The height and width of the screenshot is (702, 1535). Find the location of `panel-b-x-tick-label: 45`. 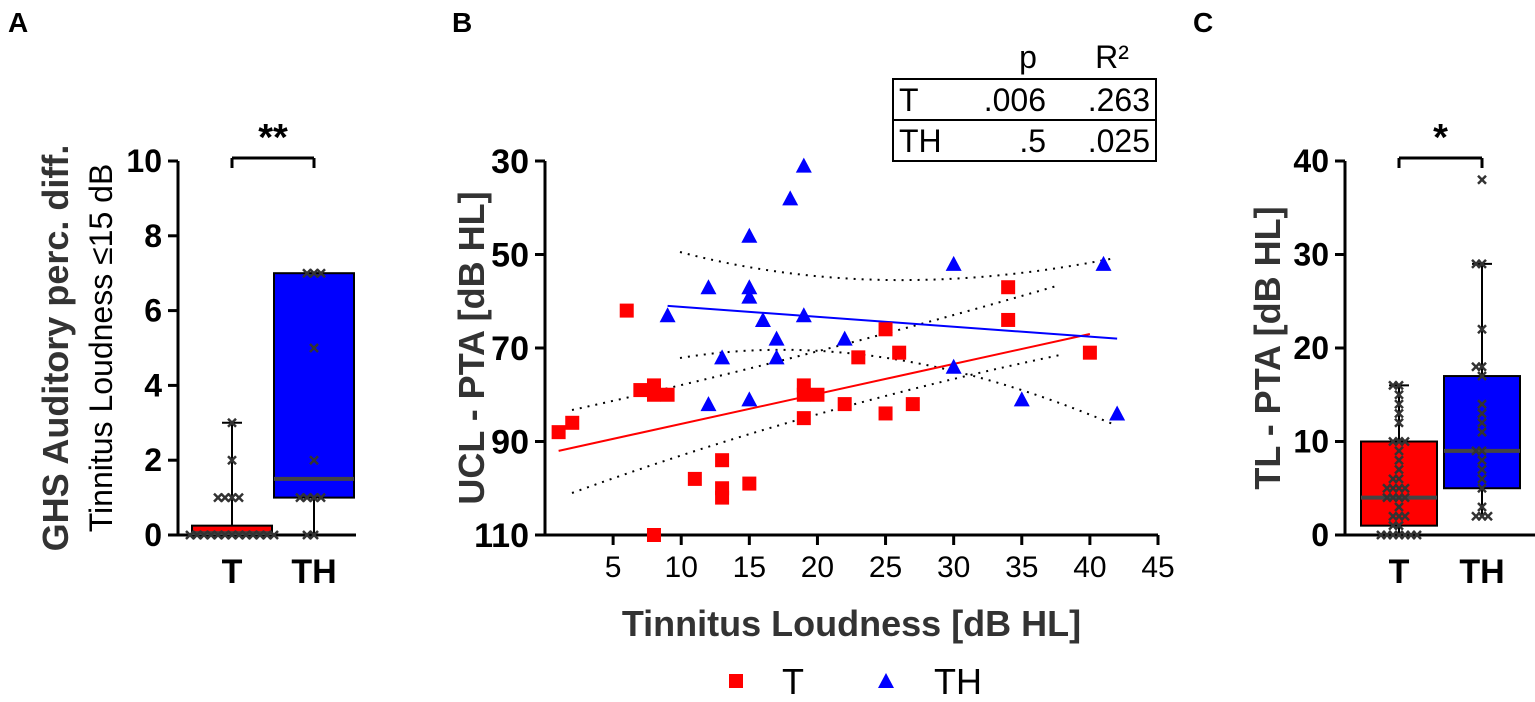

panel-b-x-tick-label: 45 is located at coordinates (1157, 567).